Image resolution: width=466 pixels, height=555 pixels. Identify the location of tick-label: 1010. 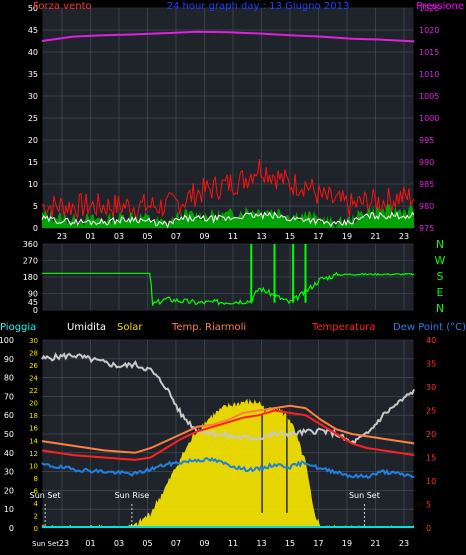
(429, 74).